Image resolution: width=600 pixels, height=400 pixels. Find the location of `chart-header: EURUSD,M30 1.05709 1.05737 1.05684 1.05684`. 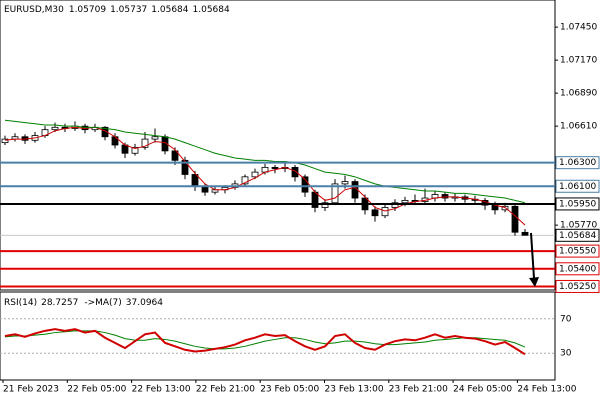

chart-header: EURUSD,M30 1.05709 1.05737 1.05684 1.05684 is located at coordinates (117, 10).